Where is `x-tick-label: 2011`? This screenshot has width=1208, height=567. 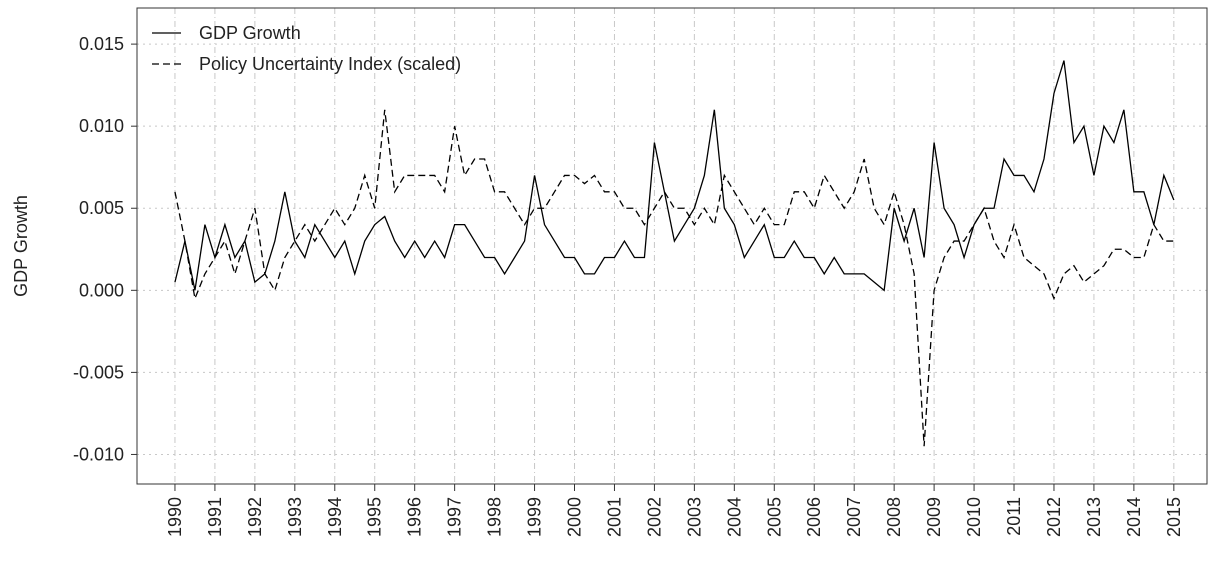
x-tick-label: 2011 is located at coordinates (1014, 516).